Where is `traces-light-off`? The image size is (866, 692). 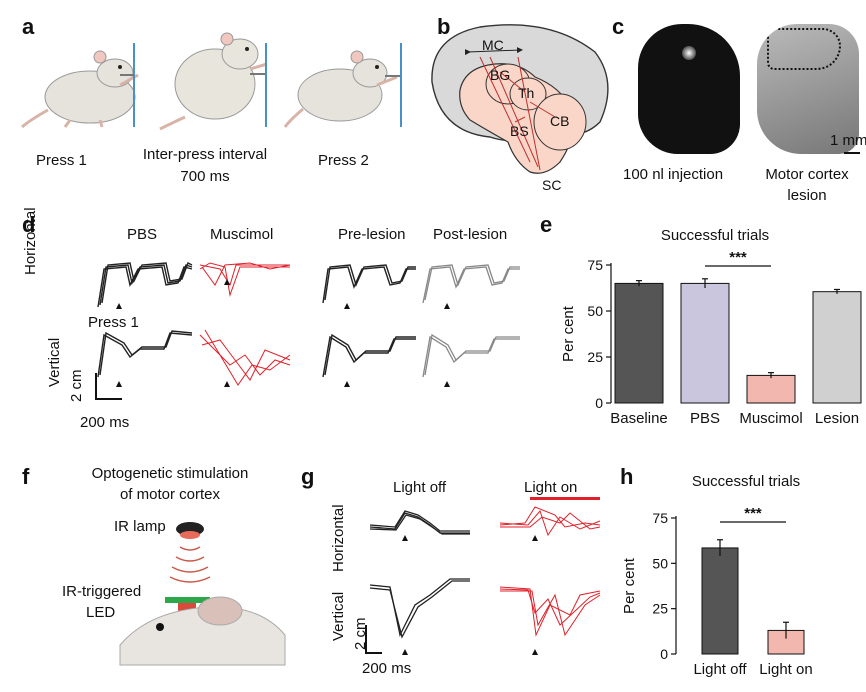
traces-light-off is located at coordinates (419, 574).